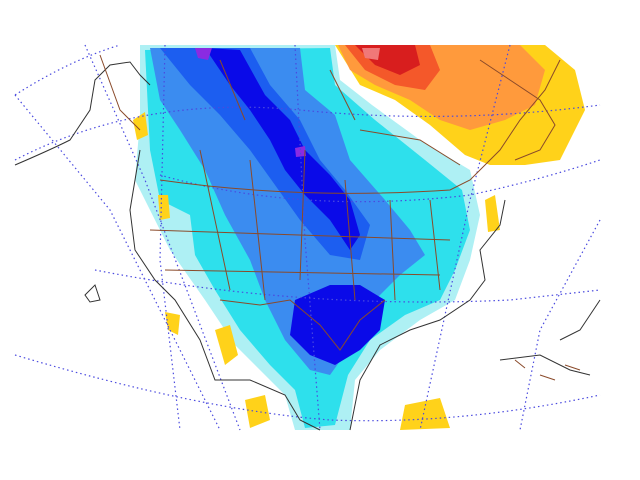 Image resolution: width=640 pixels, height=480 pixels. What do you see at coordinates (337, 325) in the screenshot?
I see `dark-blue-south` at bounding box center [337, 325].